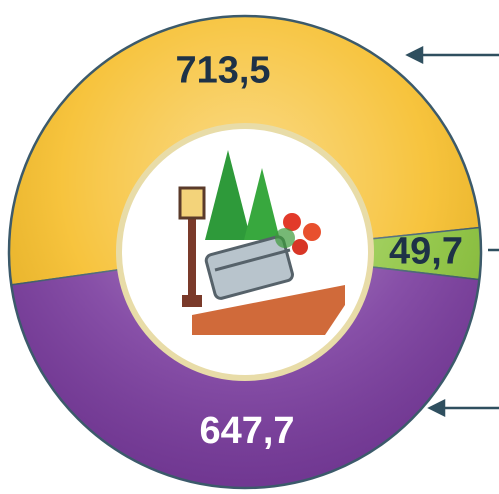 This screenshot has width=499, height=494. What do you see at coordinates (426, 251) in the screenshot?
I see `value-label: 49,7` at bounding box center [426, 251].